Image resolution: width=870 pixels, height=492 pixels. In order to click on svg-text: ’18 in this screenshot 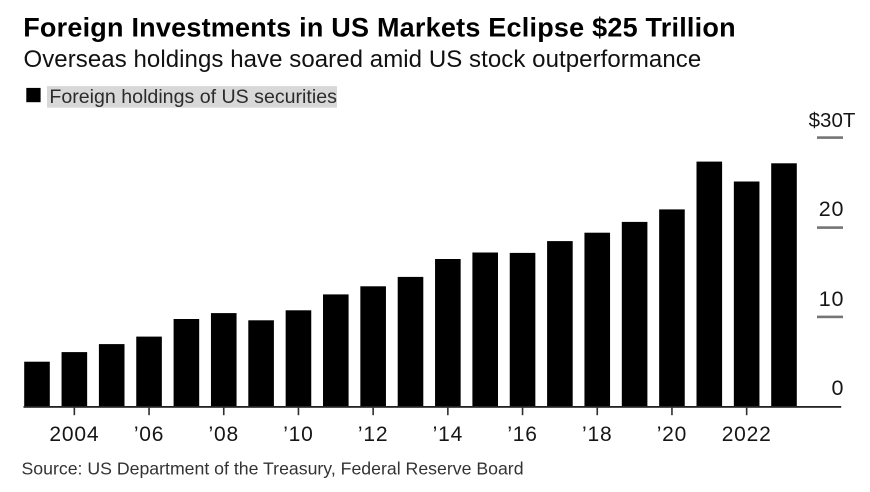, I will do `click(597, 434)`.